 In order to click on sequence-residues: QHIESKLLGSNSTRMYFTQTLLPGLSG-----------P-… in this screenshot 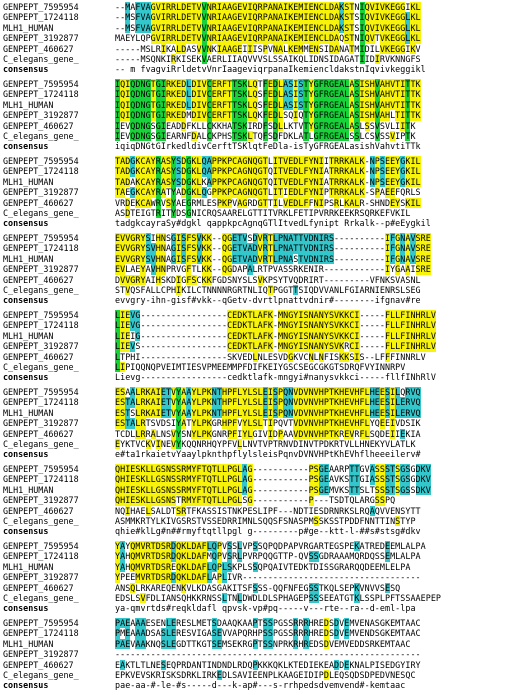, I will do `click(255, 500)`.